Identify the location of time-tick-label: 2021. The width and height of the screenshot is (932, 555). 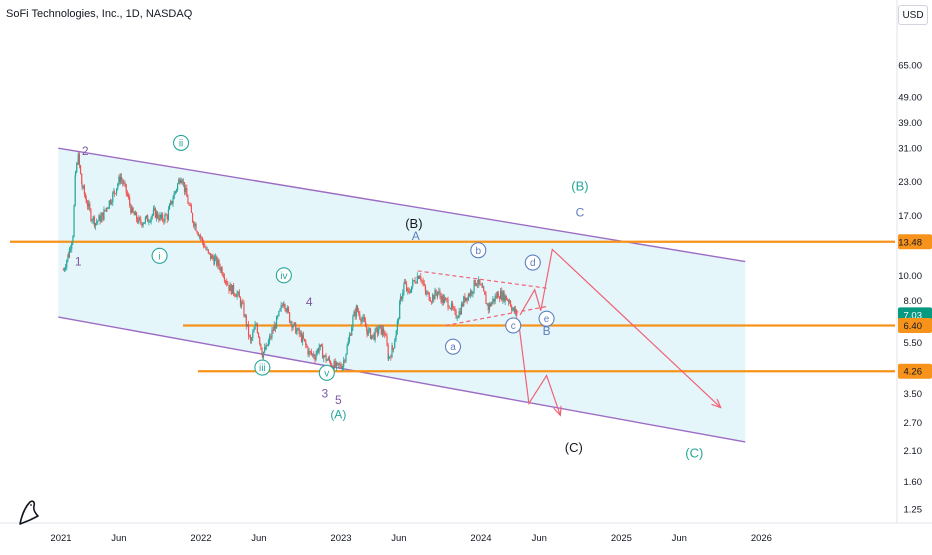
(60, 538).